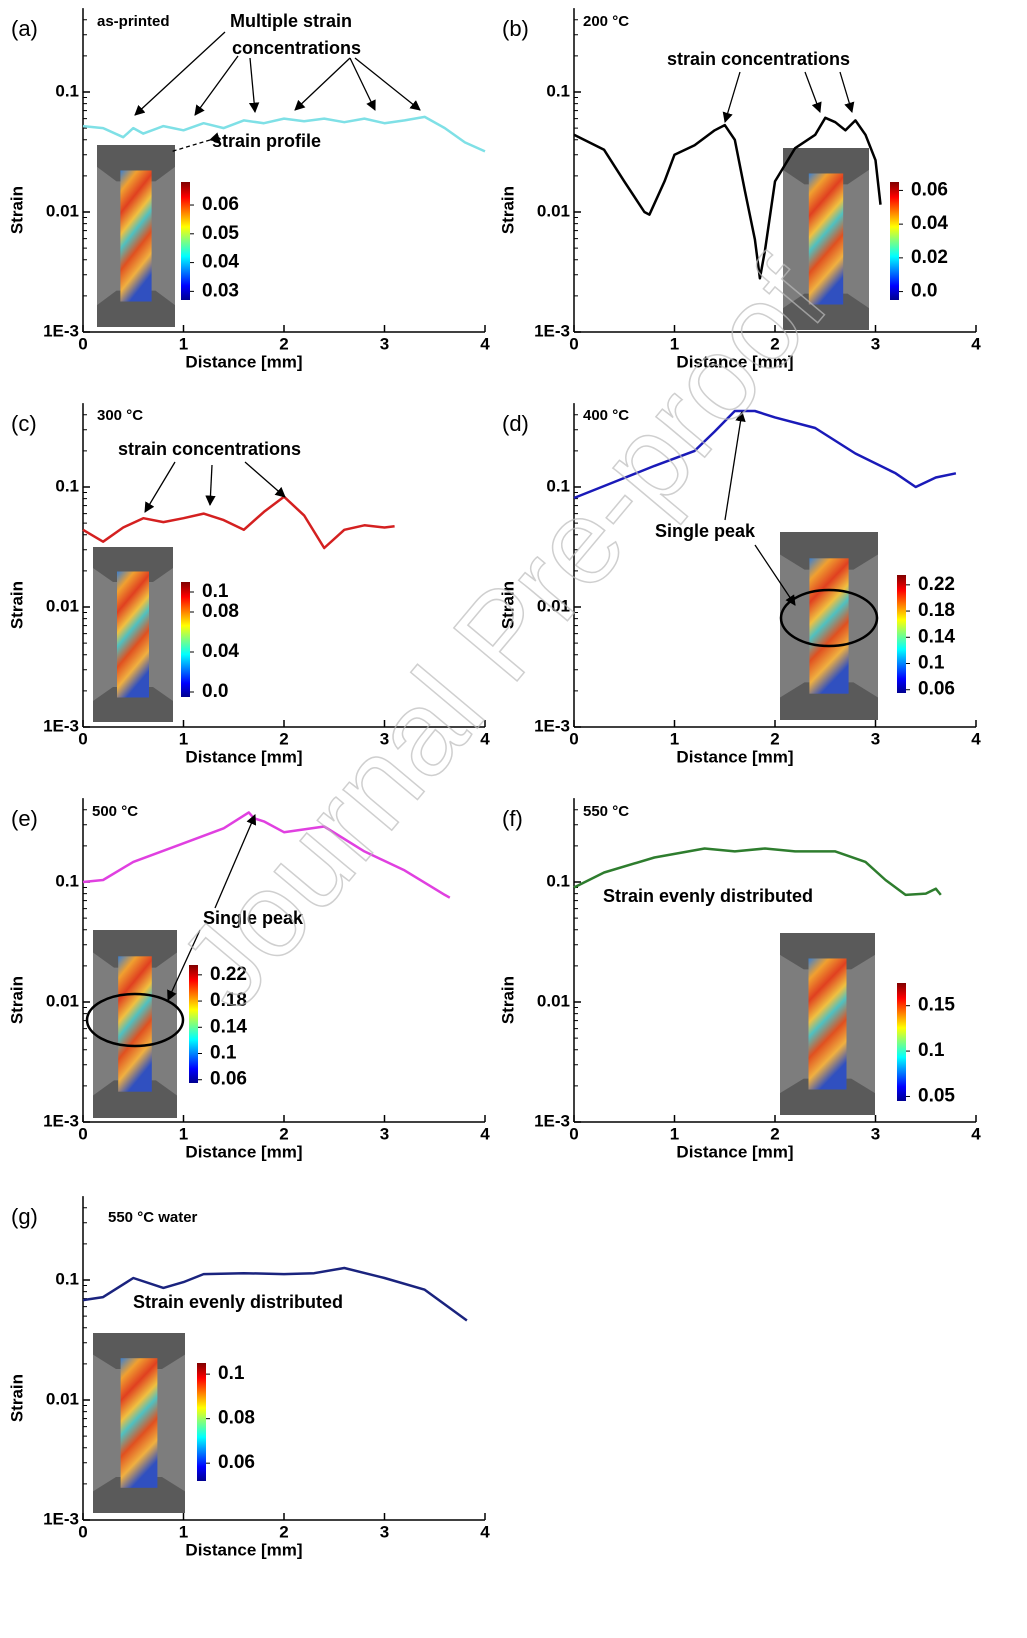 This screenshot has width=1027, height=1638. I want to click on panel-label: (f), so click(512, 818).